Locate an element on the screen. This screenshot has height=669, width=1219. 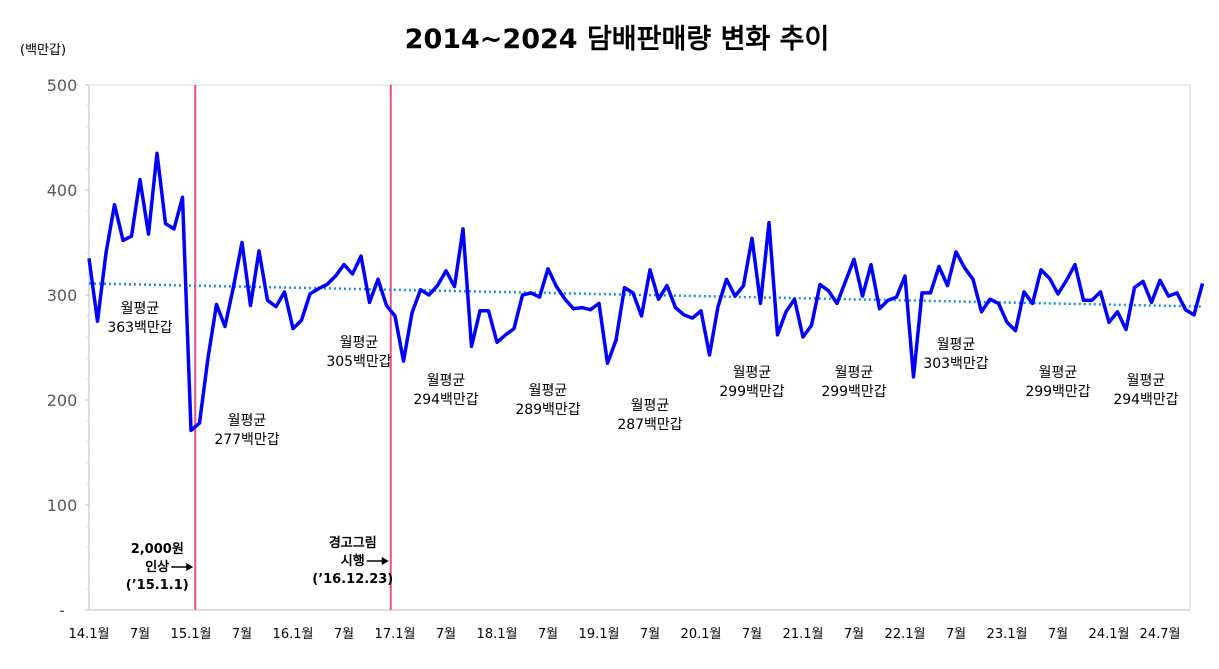
event-label: (’16.12.23) is located at coordinates (352, 579).